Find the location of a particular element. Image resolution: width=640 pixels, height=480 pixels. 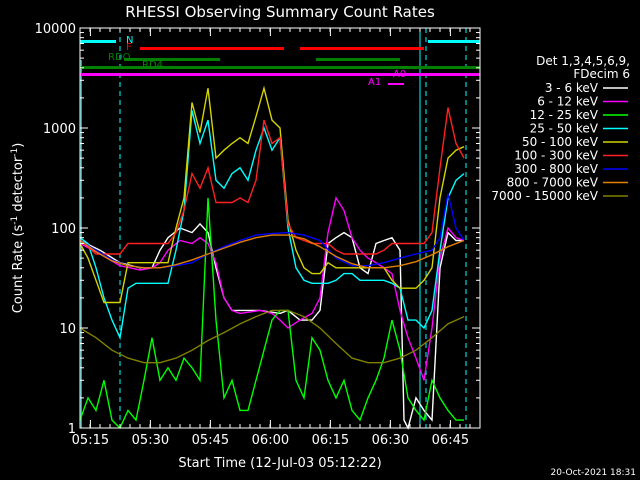

flag-label-rdo: RDO is located at coordinates (119, 57).